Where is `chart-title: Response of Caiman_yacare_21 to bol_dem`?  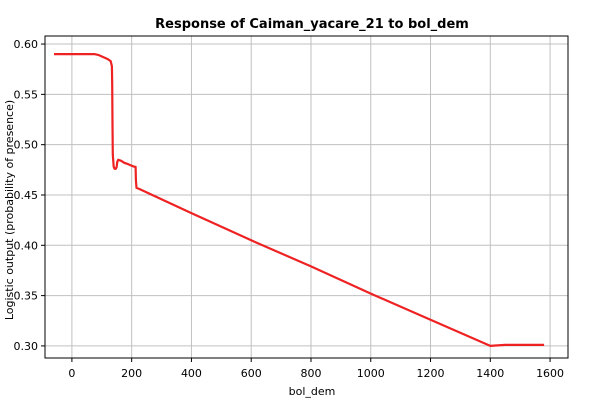
chart-title: Response of Caiman_yacare_21 to bol_dem is located at coordinates (312, 24).